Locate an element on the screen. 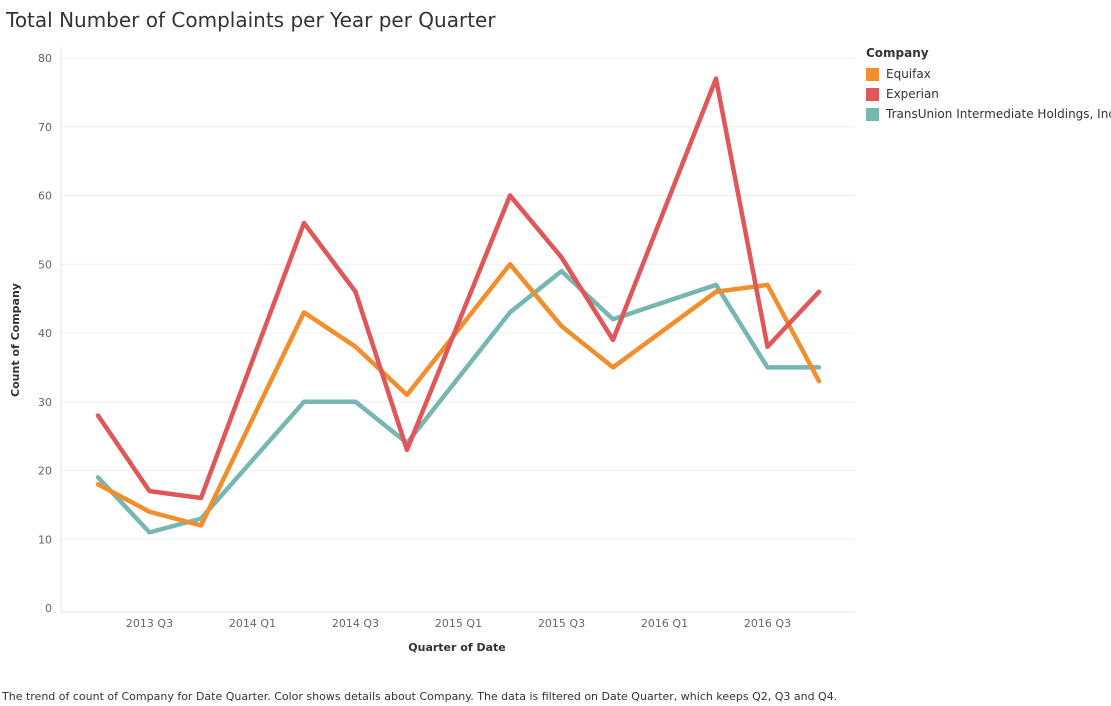 The width and height of the screenshot is (1111, 706). legend-item-experian: Experian is located at coordinates (988, 94).